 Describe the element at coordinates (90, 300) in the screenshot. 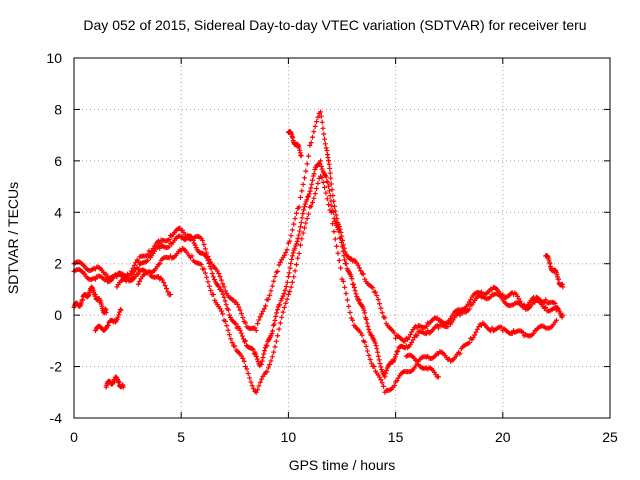

I see `series-arc_lower_left` at that location.